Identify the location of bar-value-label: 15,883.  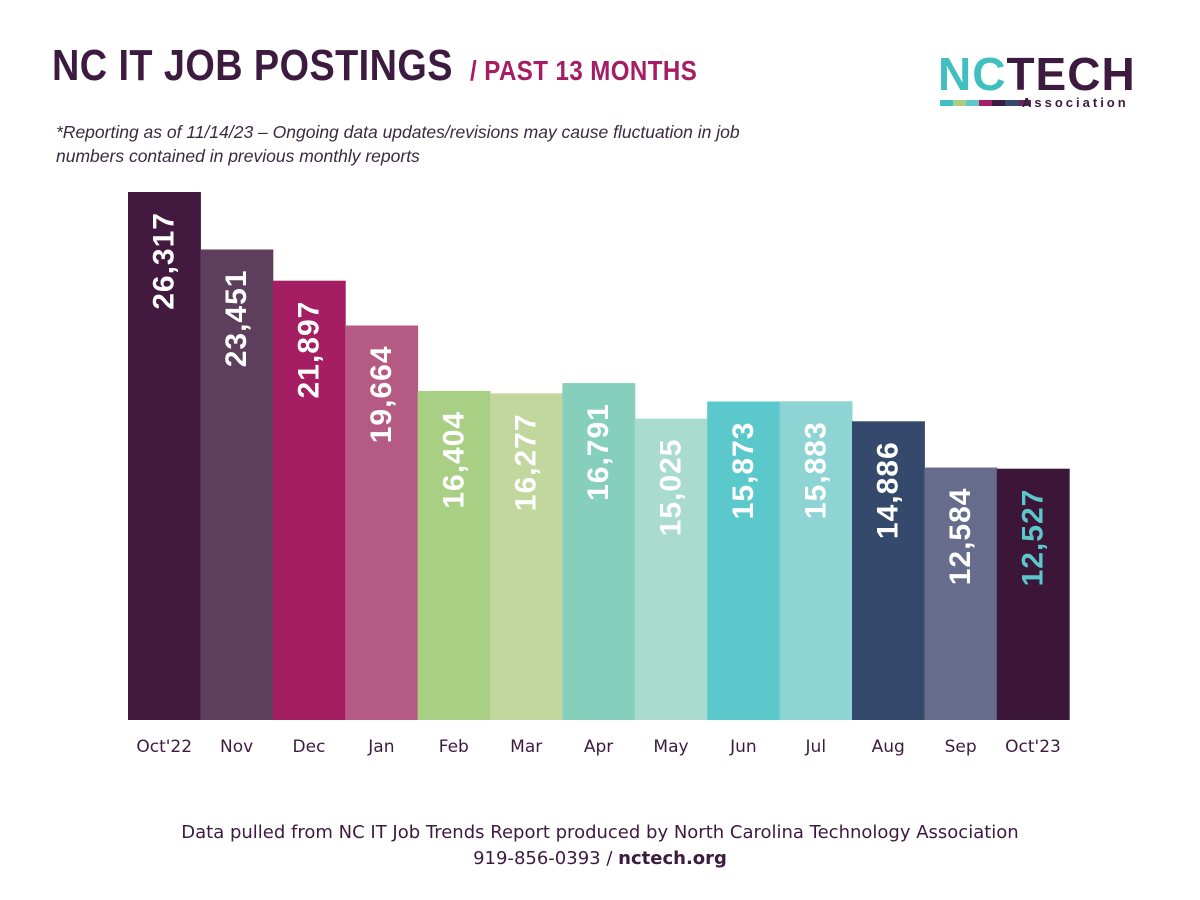
(815, 470).